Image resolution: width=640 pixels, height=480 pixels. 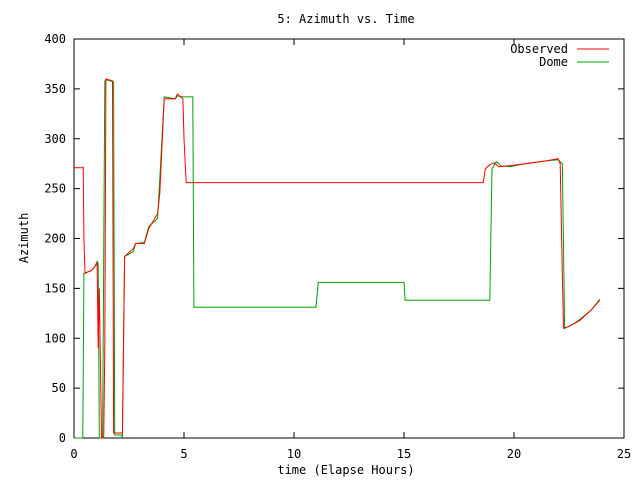 I want to click on y-tick-label-0: 0, so click(x=62, y=438).